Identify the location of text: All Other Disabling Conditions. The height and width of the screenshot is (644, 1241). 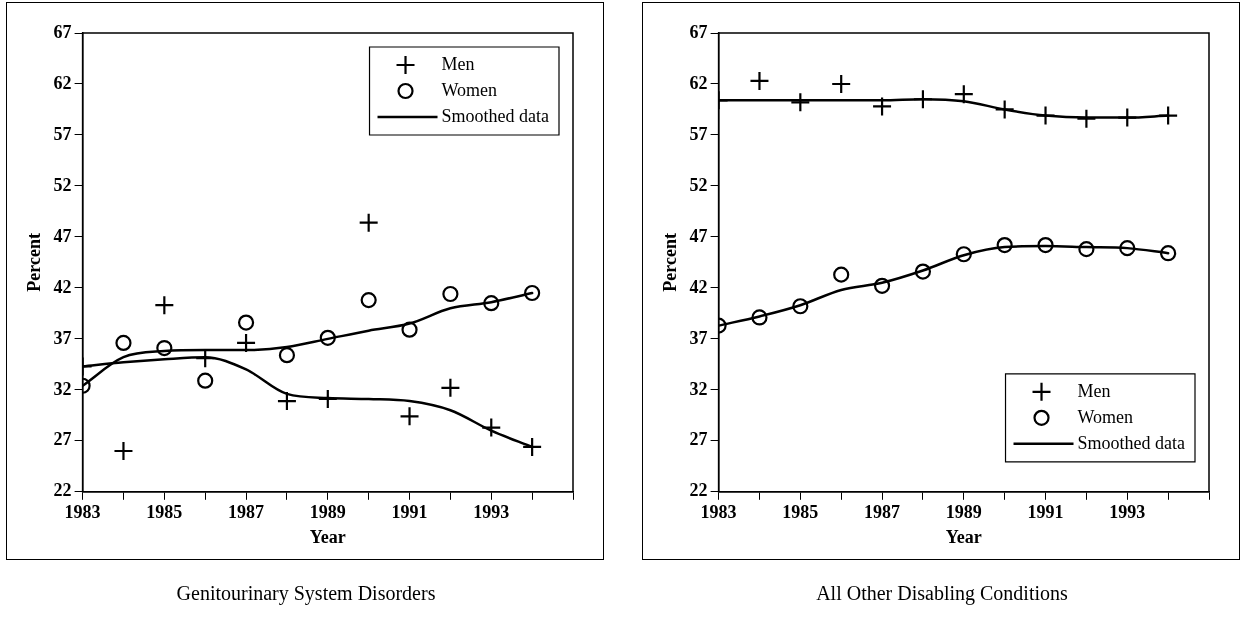
(942, 593).